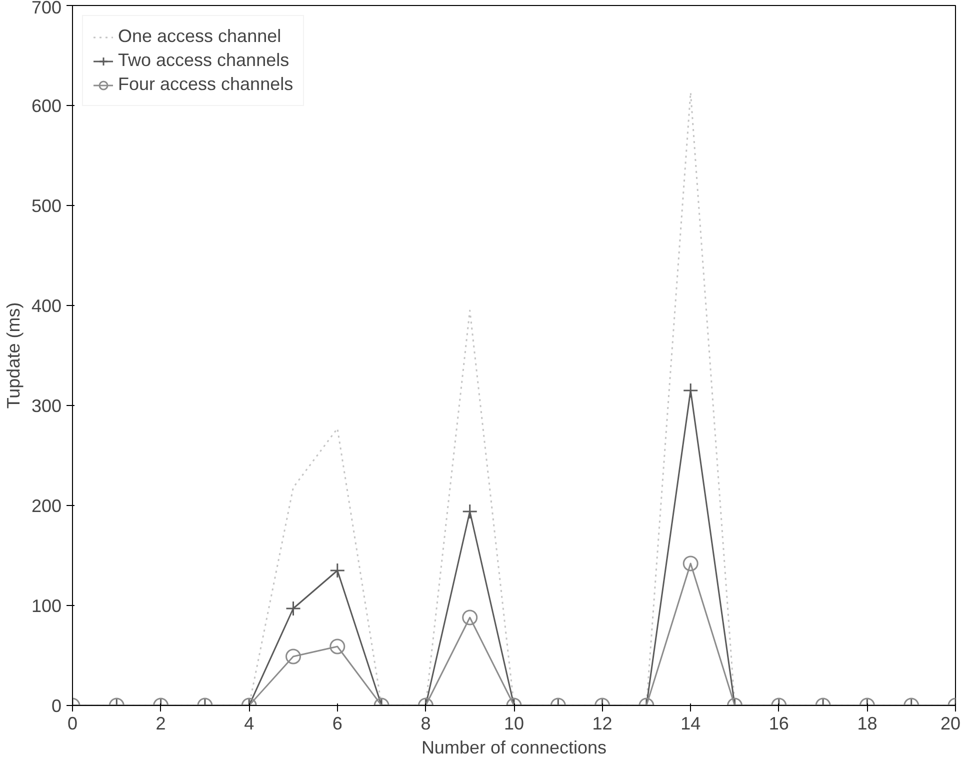 This screenshot has width=976, height=771. I want to click on x-tick-label: 0, so click(72, 724).